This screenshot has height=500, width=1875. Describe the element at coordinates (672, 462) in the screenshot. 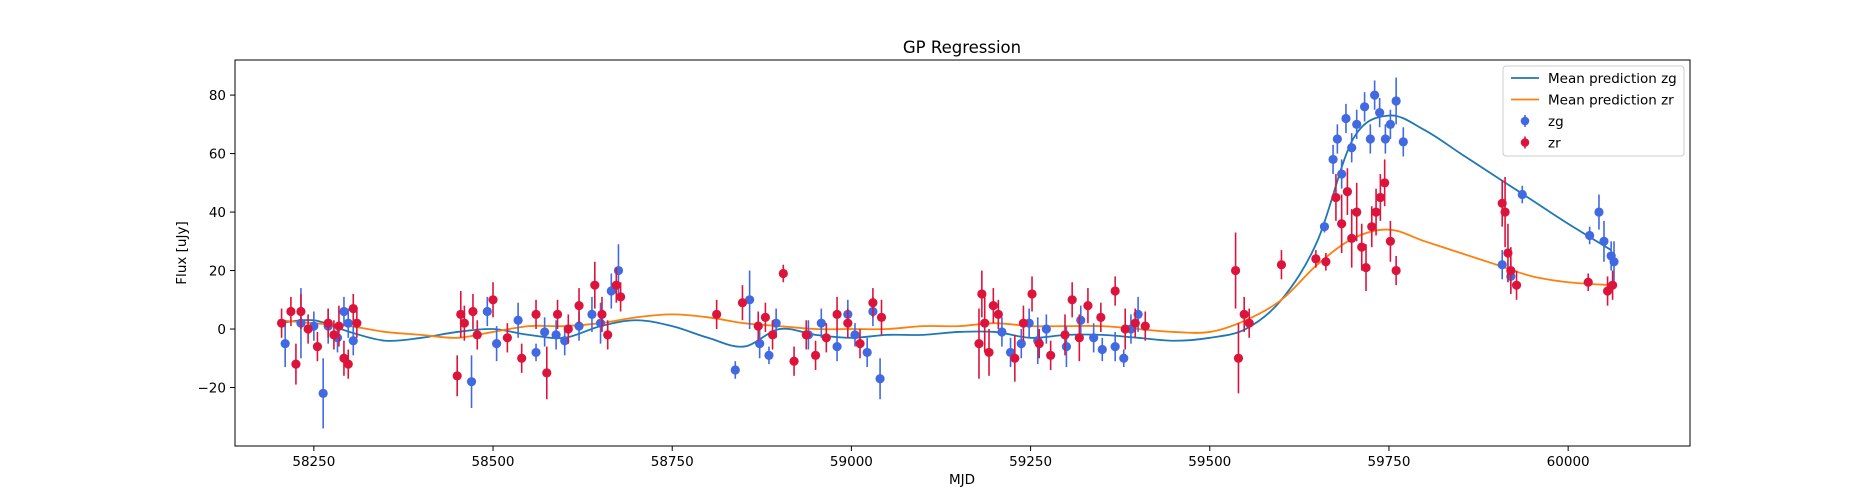

I see `x-tick-label: 58750` at that location.